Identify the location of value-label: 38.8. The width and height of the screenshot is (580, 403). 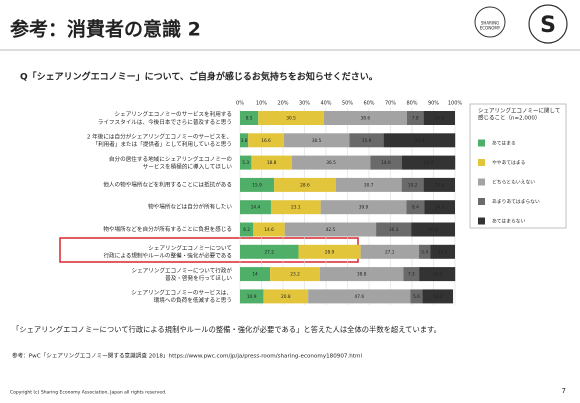
(362, 275).